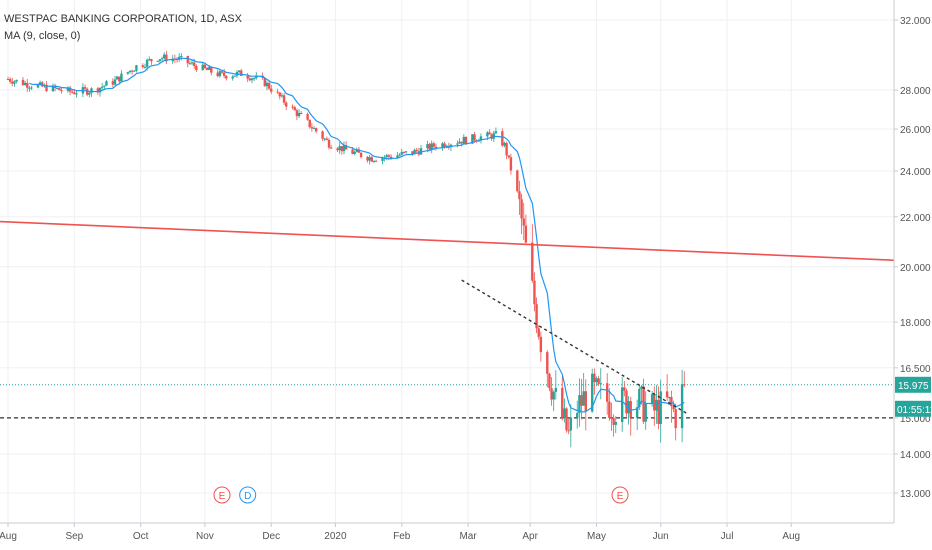 The height and width of the screenshot is (550, 932). Describe the element at coordinates (400, 532) in the screenshot. I see `time-axis: Aug Sep Oct Nov Dec 2020 Feb Mar Apr May Jun Jul Aug` at that location.